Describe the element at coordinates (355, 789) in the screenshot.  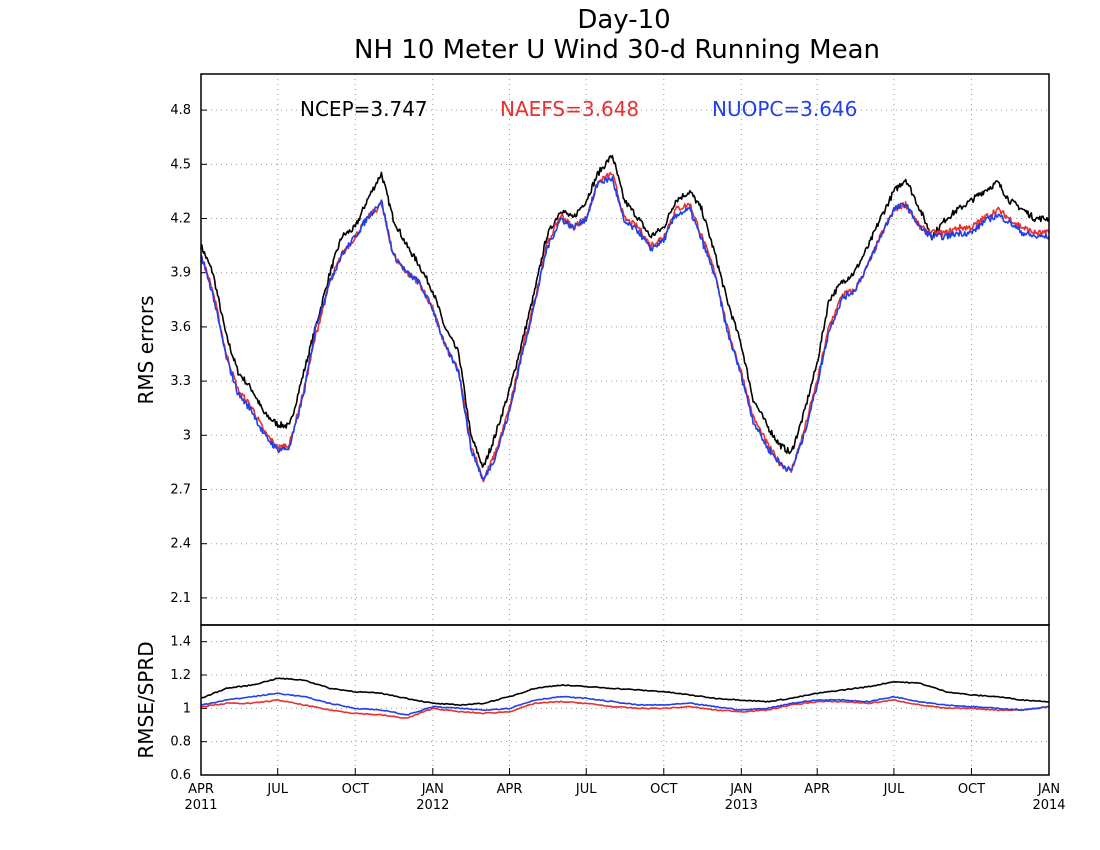
I see `xtick-label-2: OCT` at that location.